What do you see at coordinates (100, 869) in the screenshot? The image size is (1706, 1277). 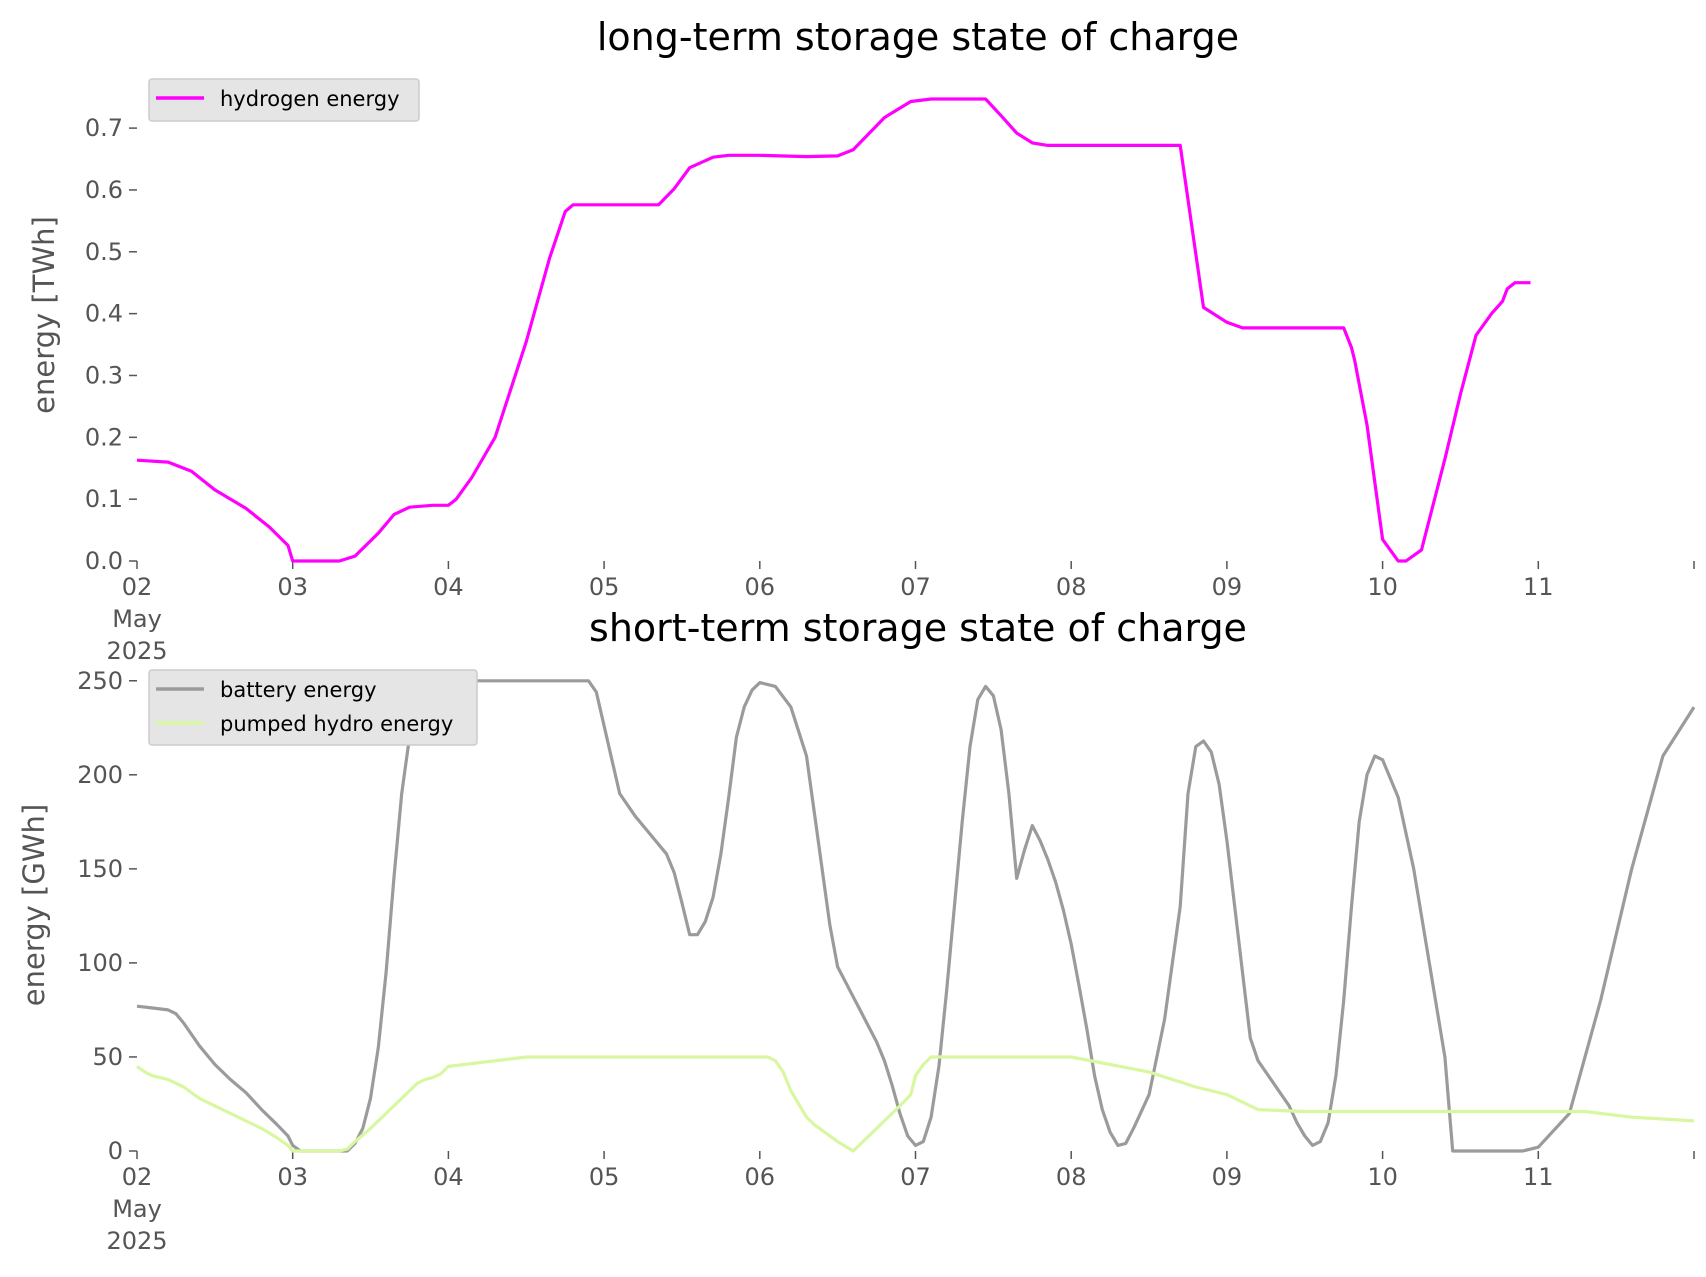 I see `y-tick-label: 150` at bounding box center [100, 869].